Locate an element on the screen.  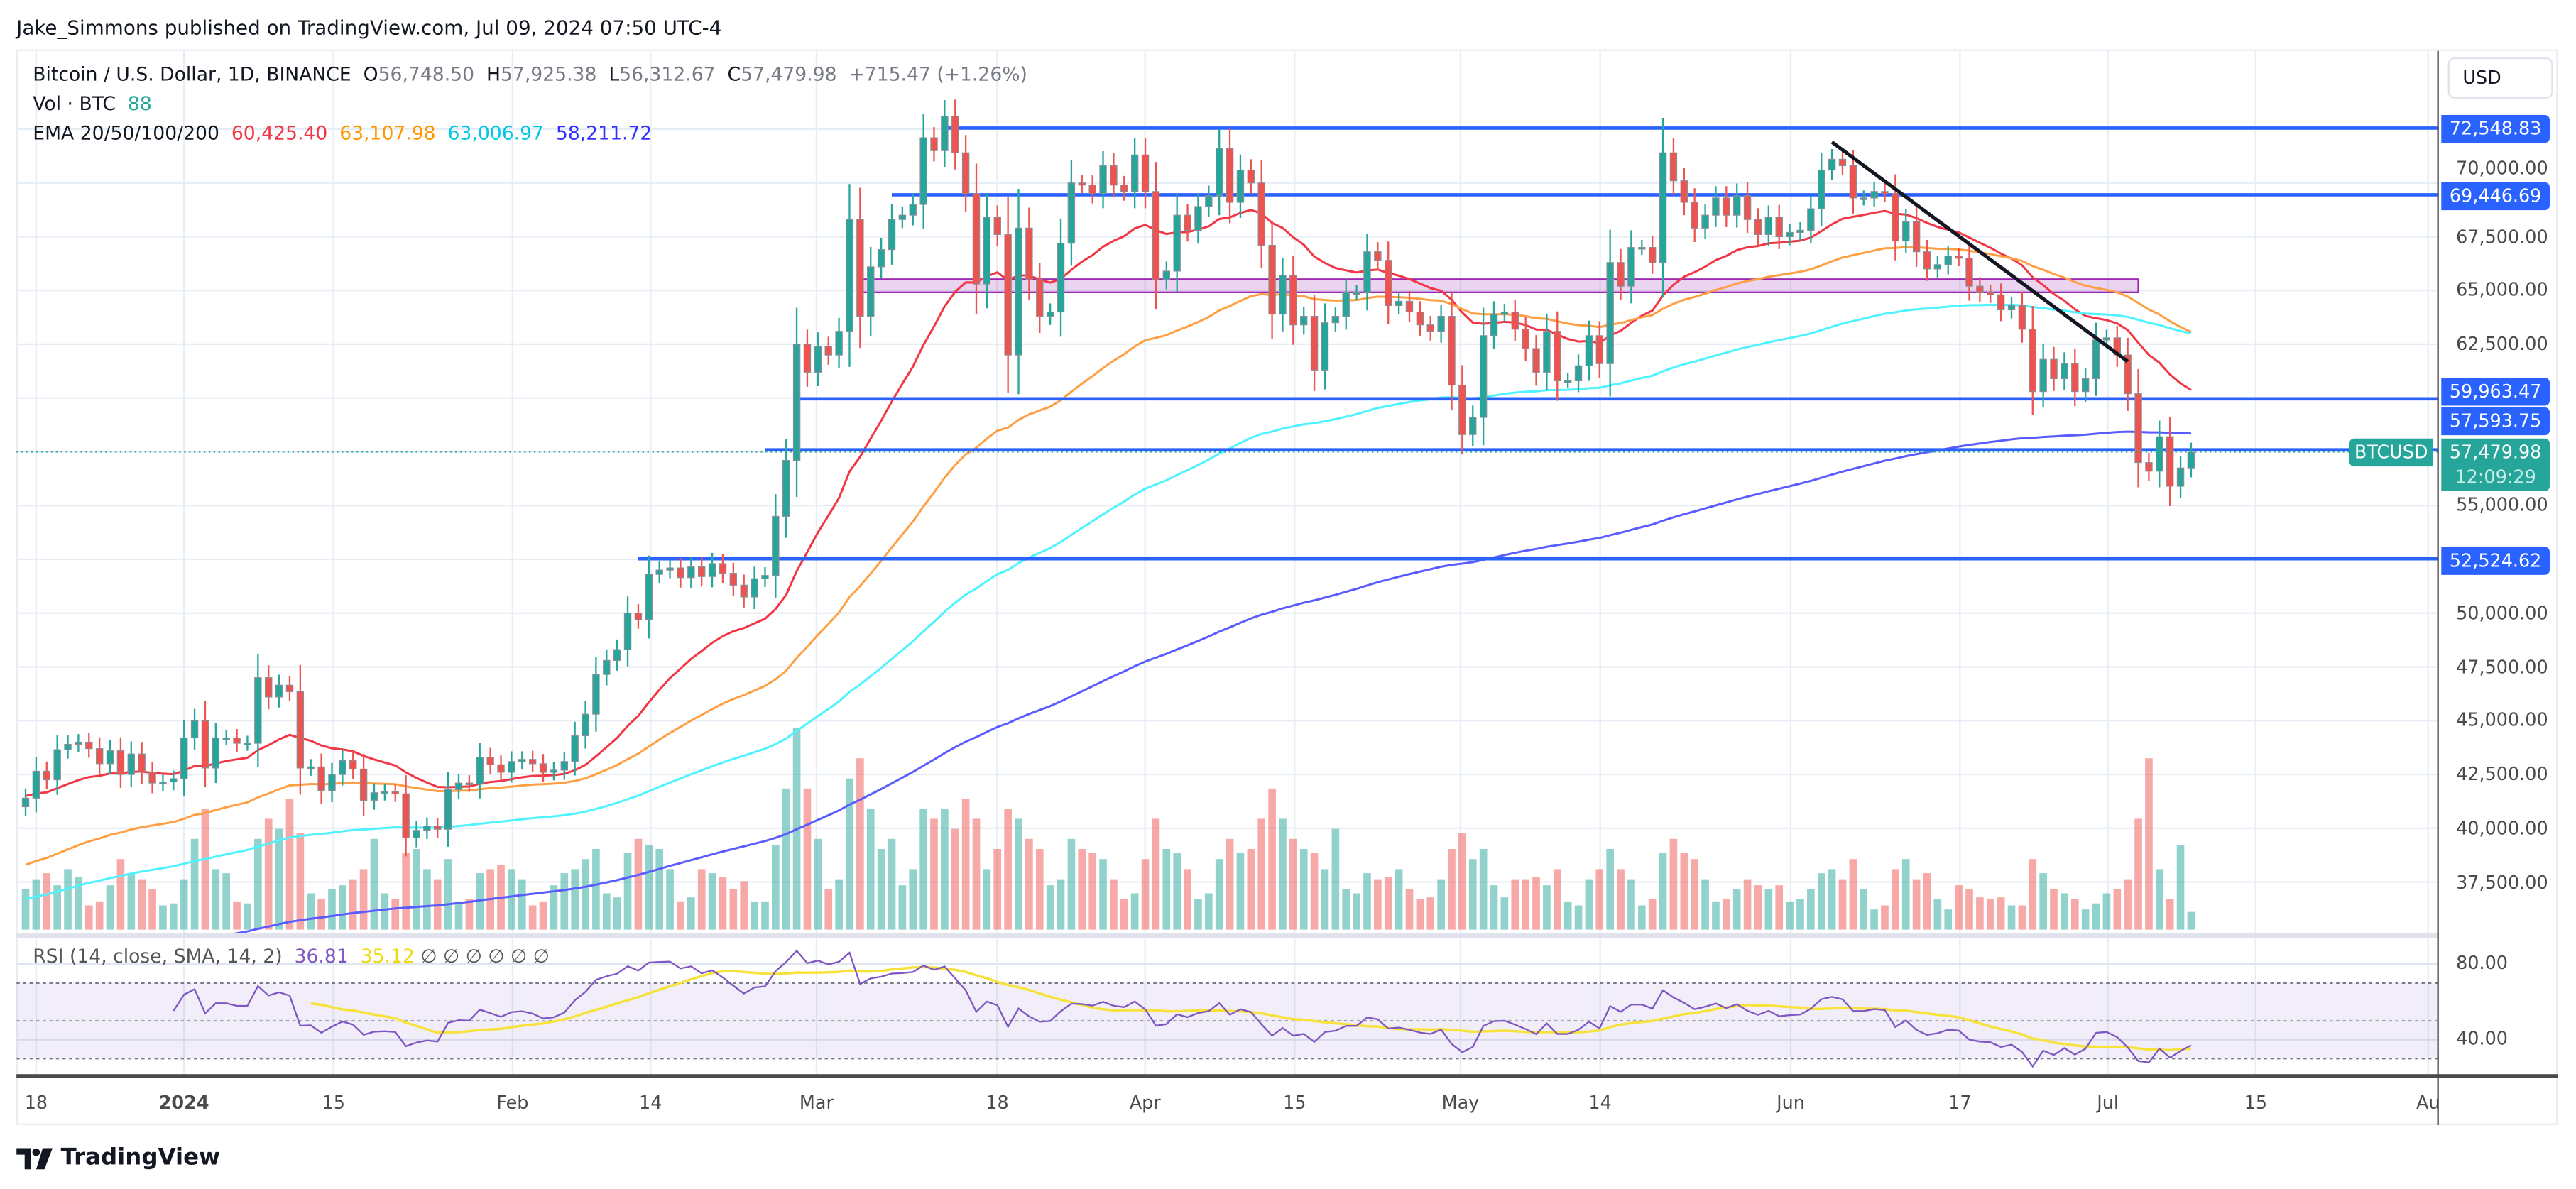
volume-legend: Vol · BTC 88 is located at coordinates (92, 103).